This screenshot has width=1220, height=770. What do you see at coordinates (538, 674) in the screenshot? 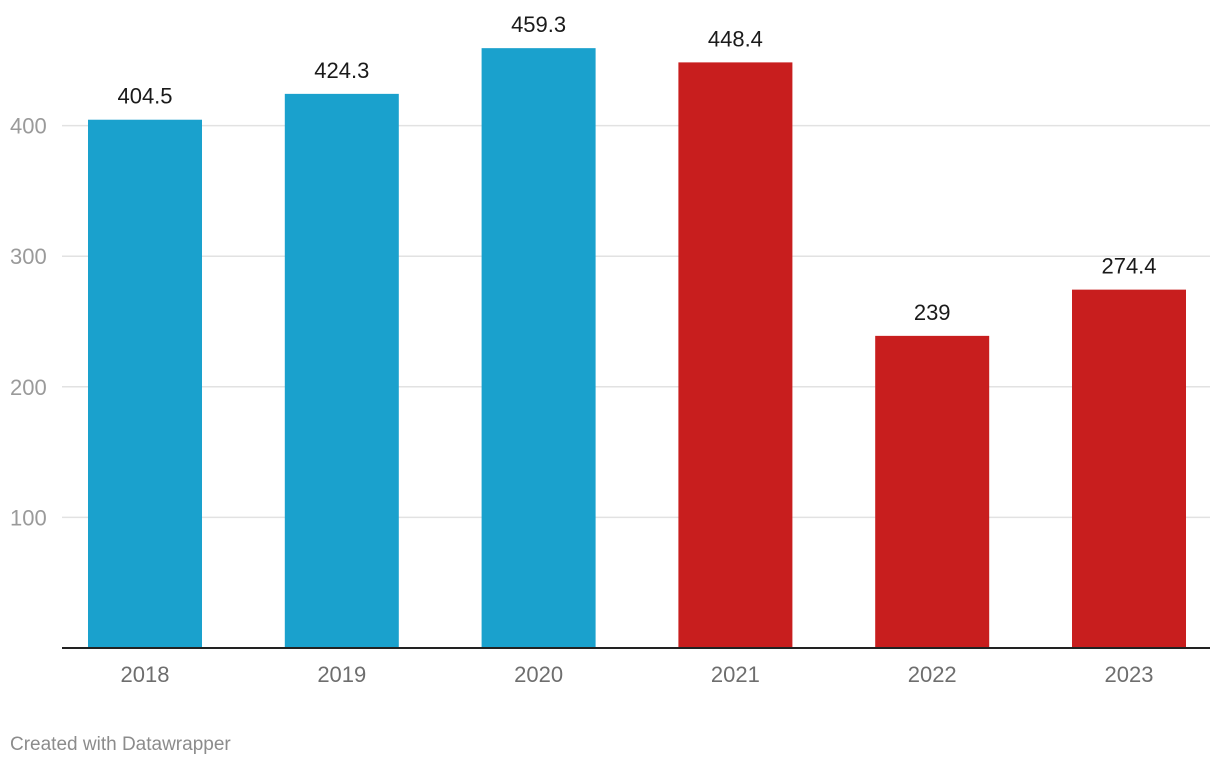
I see `x-tick-label-2020: 2020` at bounding box center [538, 674].